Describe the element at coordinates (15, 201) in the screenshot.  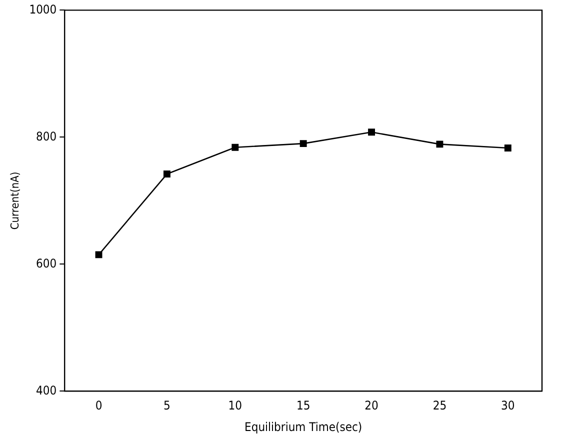
I see `y-axis-title: Current(nA)` at that location.